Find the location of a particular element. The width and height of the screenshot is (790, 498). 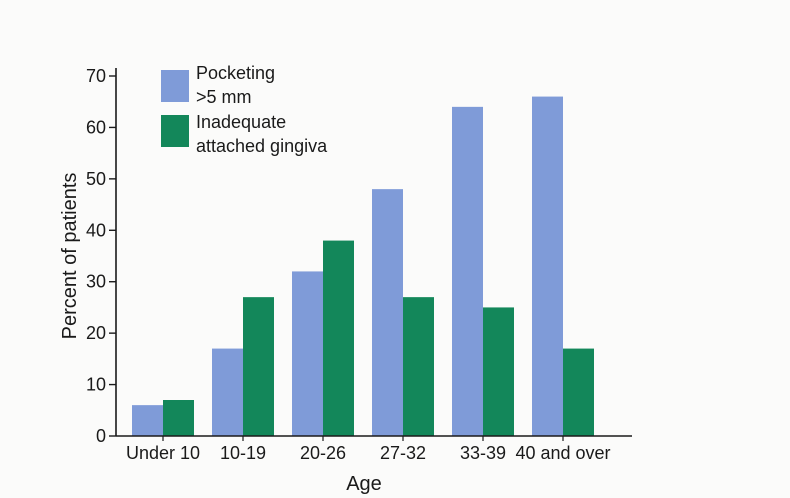

legend-swatch-pocketing is located at coordinates (175, 86).